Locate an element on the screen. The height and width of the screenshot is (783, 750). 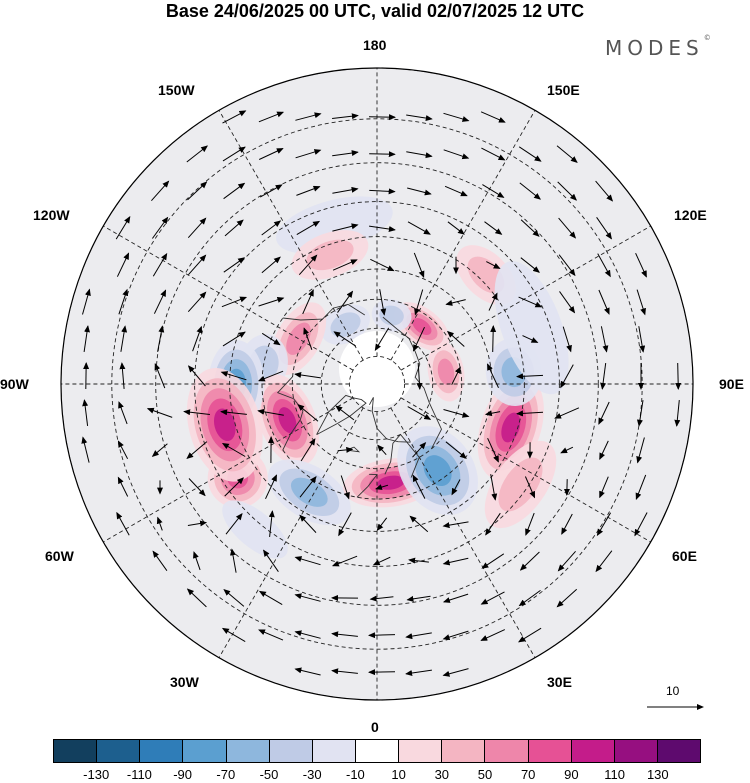
pole-neutral-area is located at coordinates (377, 369).